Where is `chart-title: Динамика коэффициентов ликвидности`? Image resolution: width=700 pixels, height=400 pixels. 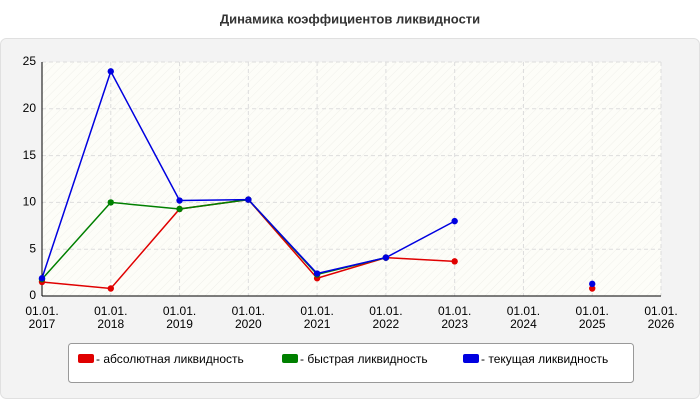 chart-title: Динамика коэффициентов ликвидности is located at coordinates (350, 18).